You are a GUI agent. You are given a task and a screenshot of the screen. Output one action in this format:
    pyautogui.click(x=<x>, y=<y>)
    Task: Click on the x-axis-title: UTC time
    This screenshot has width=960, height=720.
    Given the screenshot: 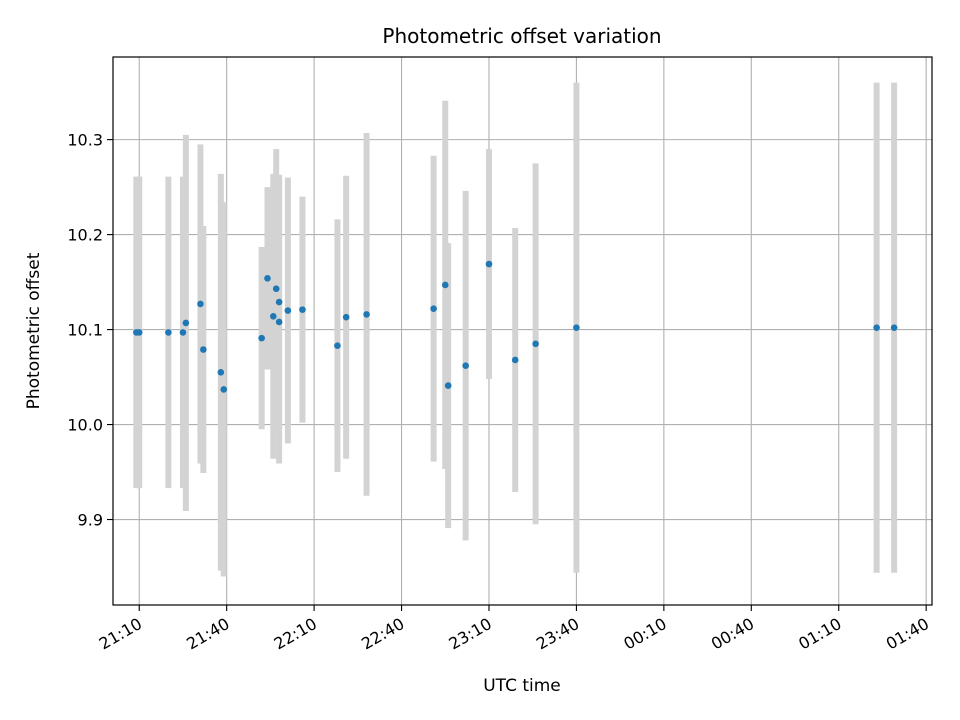 What is the action you would take?
    pyautogui.click(x=522, y=686)
    